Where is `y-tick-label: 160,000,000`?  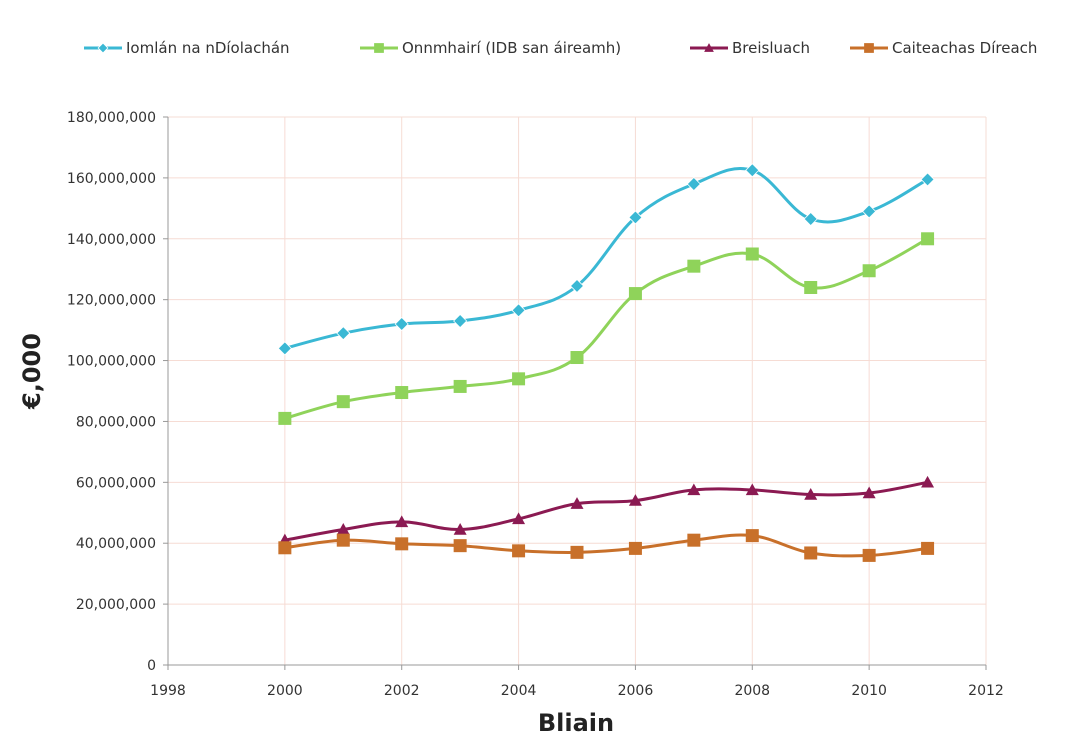 y-tick-label: 160,000,000 is located at coordinates (111, 179).